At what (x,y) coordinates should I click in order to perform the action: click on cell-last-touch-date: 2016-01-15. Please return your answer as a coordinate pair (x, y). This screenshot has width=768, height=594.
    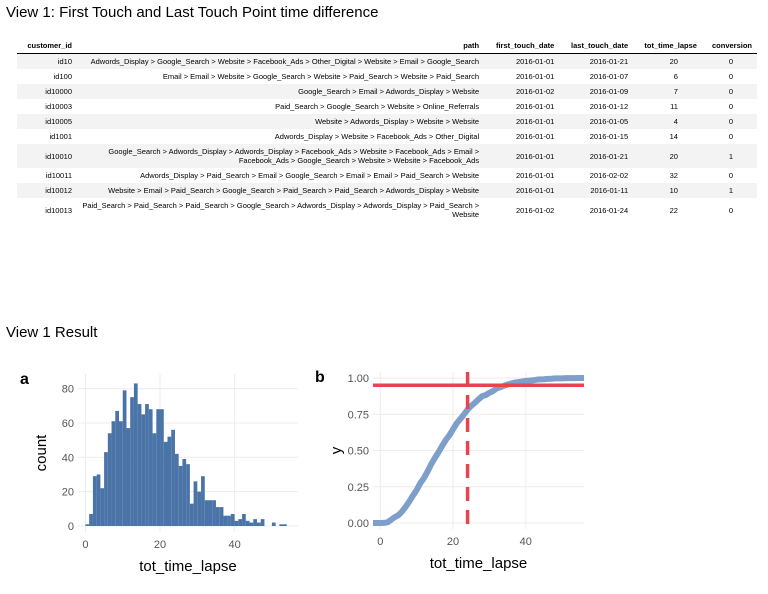
    Looking at the image, I should click on (609, 136).